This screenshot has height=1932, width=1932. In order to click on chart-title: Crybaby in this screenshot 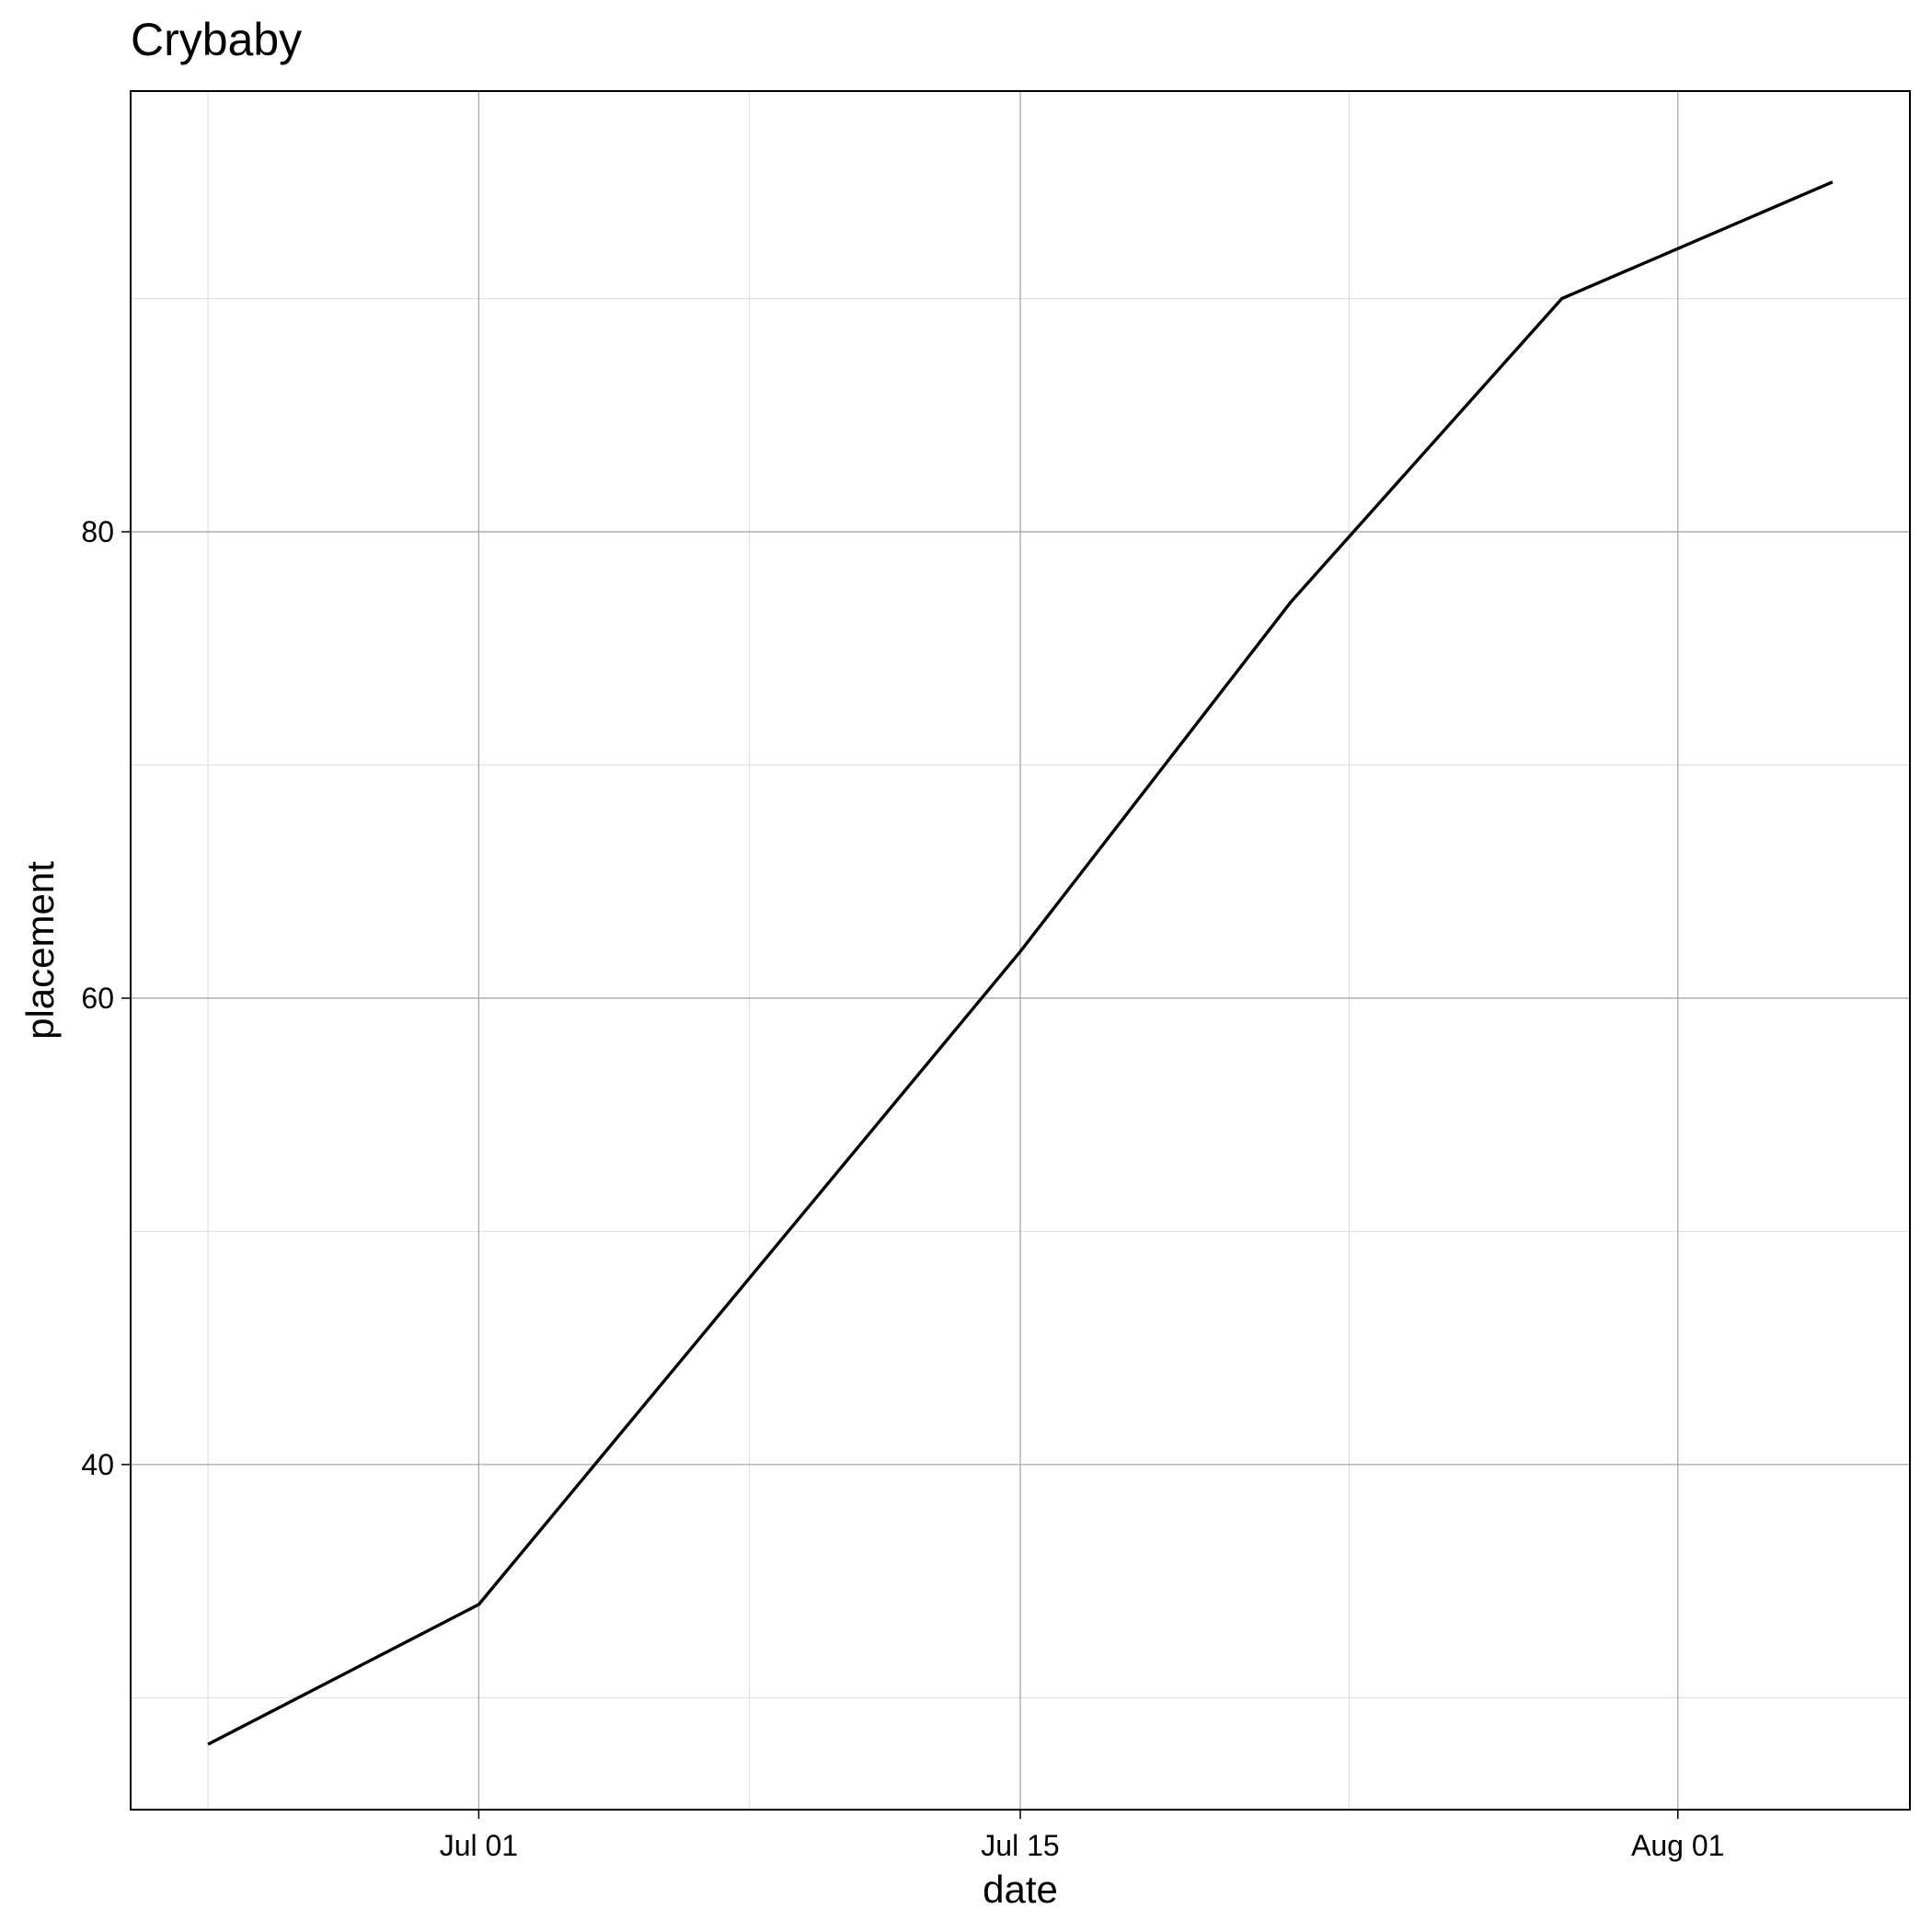, I will do `click(216, 39)`.